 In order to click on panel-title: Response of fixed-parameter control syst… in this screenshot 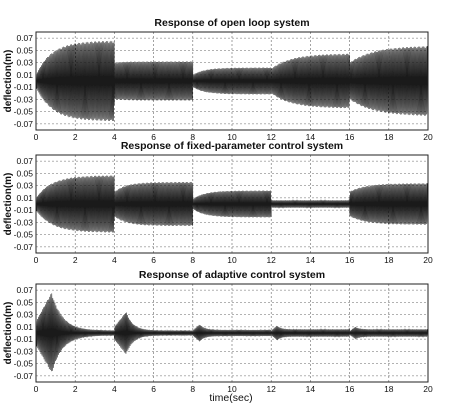, I will do `click(232, 146)`.